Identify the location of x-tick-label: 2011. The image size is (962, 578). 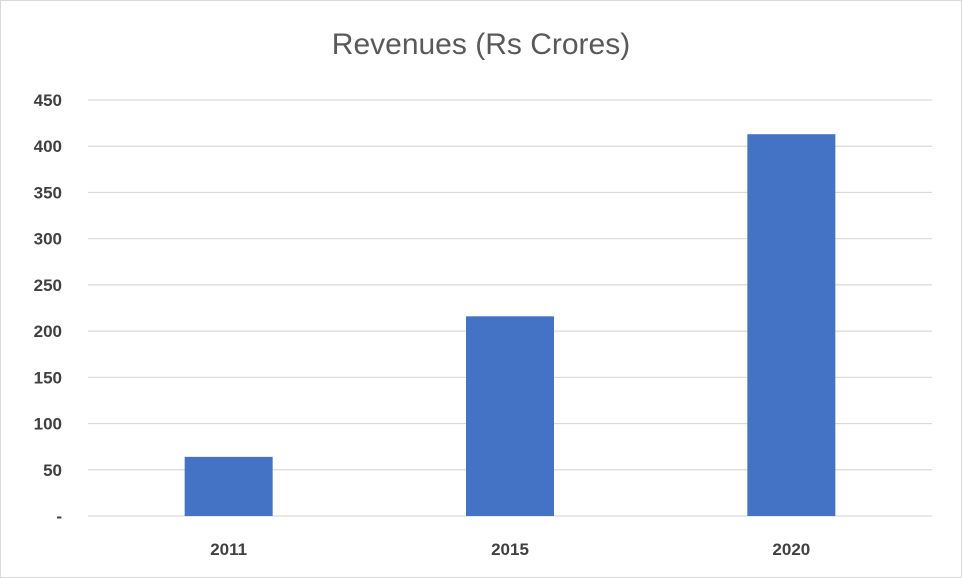
(228, 549).